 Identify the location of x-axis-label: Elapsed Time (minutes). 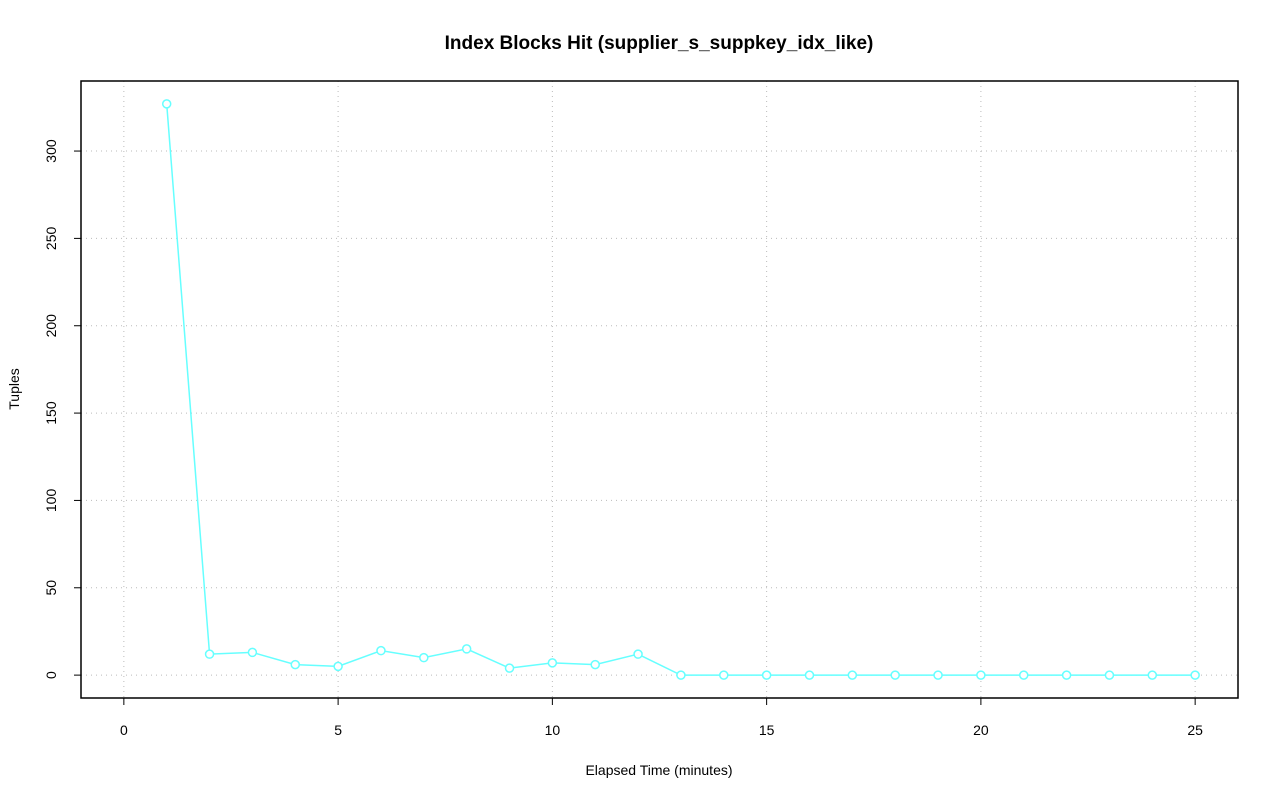
(658, 770).